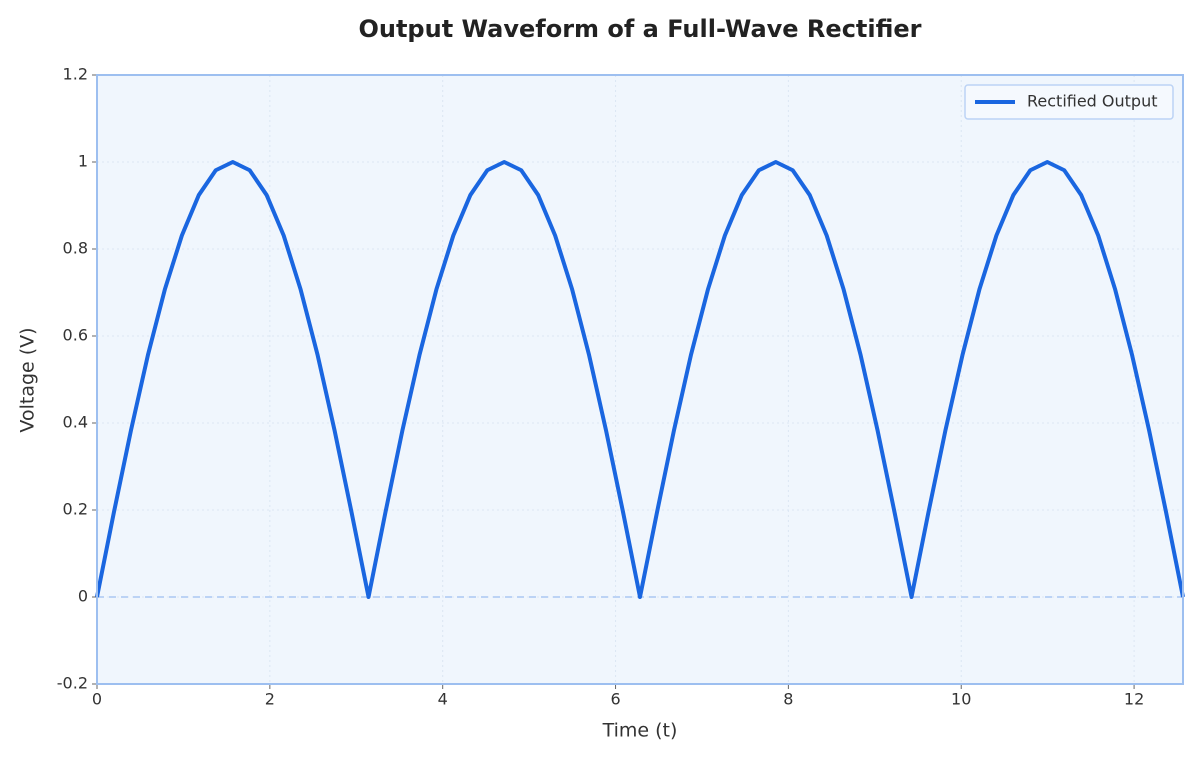 The height and width of the screenshot is (765, 1200). What do you see at coordinates (961, 699) in the screenshot?
I see `x-tick-label: 10` at bounding box center [961, 699].